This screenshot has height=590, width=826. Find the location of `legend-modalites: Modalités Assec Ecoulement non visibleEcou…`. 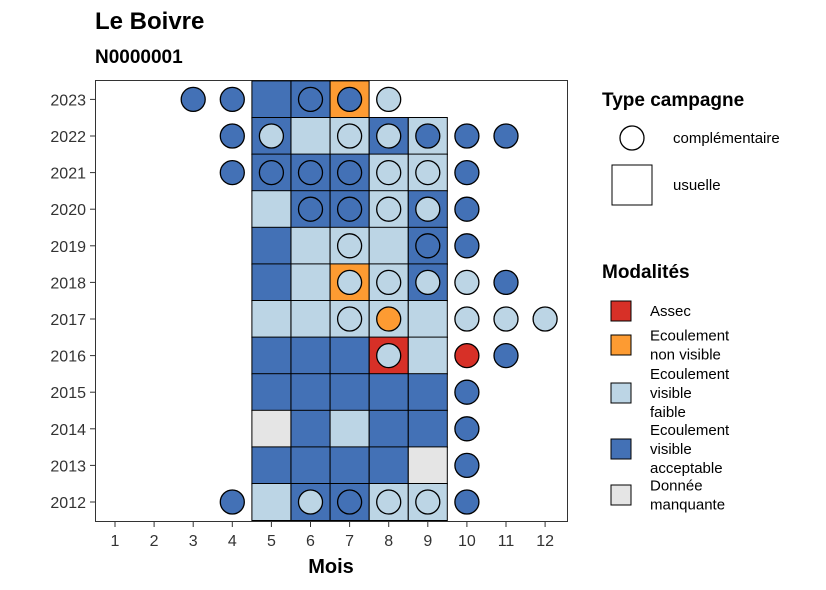

legend-modalites: Modalités Assec Ecoulement non visibleEcou… is located at coordinates (666, 388).